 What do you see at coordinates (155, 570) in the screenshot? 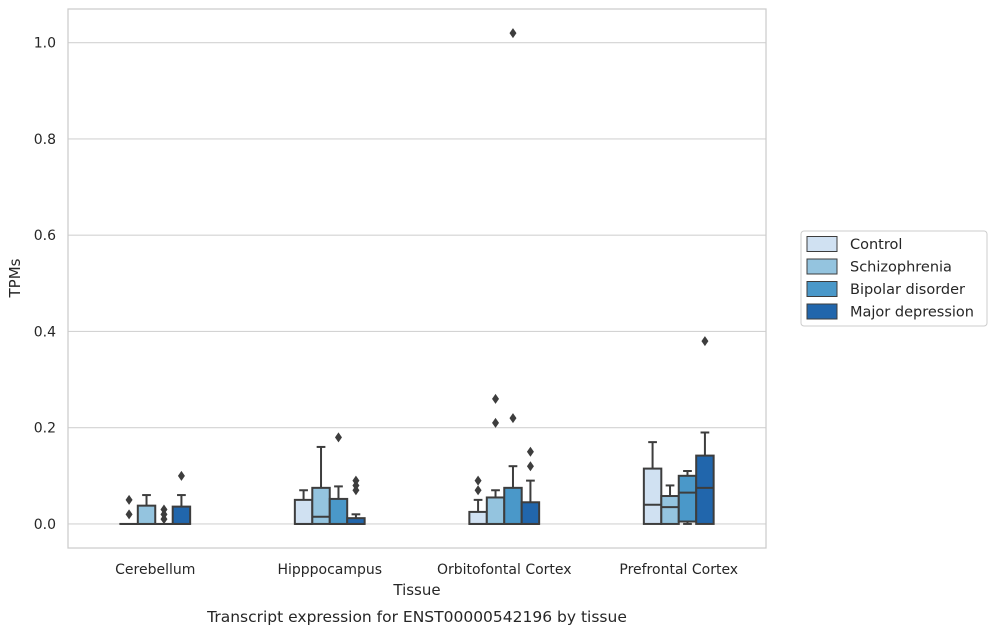
I see `x-tick-label: Cerebellum` at bounding box center [155, 570].